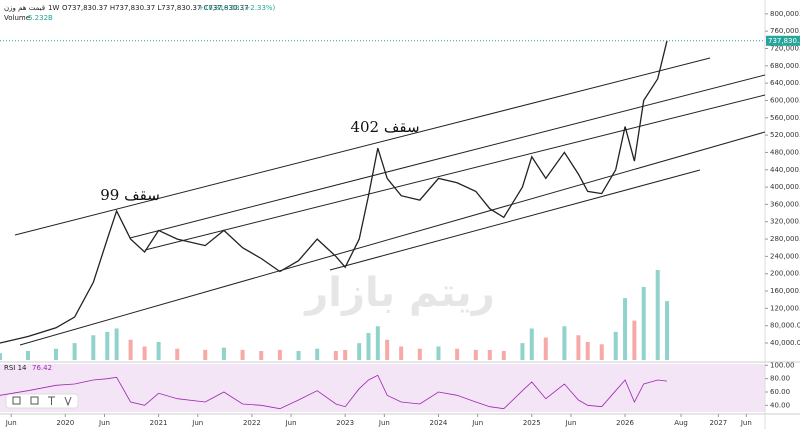 This screenshot has width=800, height=429. Describe the element at coordinates (785, 170) in the screenshot. I see `y-tick-label: 440,000.00` at that location.